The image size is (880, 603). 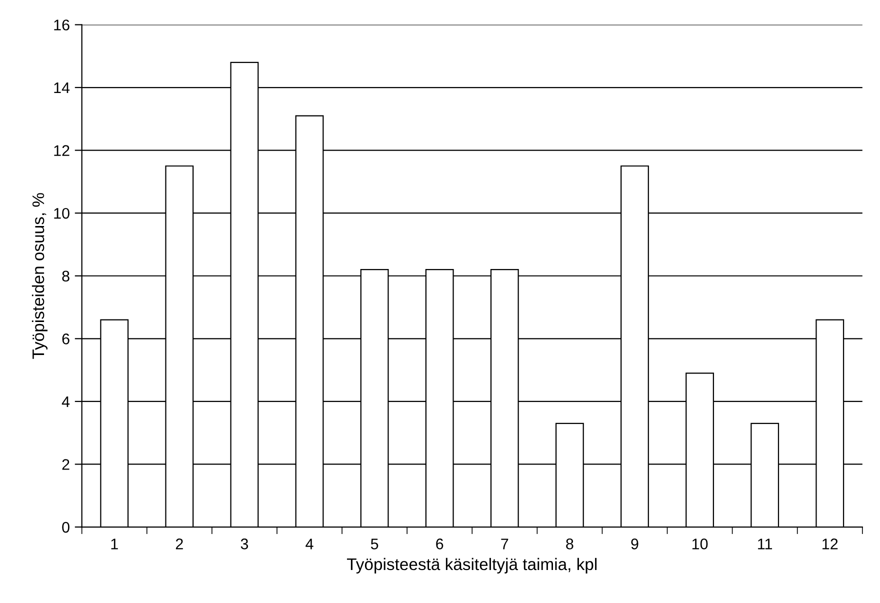 I want to click on x-tick-label: 11, so click(x=765, y=544).